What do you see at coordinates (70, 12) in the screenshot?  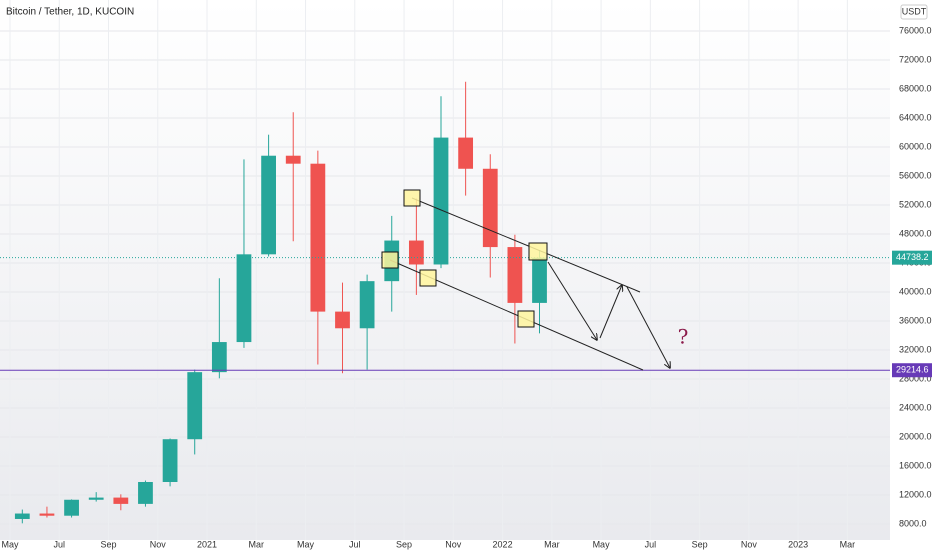 I see `chart-title: Bitcoin / Tether, 1D, KUCOIN` at bounding box center [70, 12].